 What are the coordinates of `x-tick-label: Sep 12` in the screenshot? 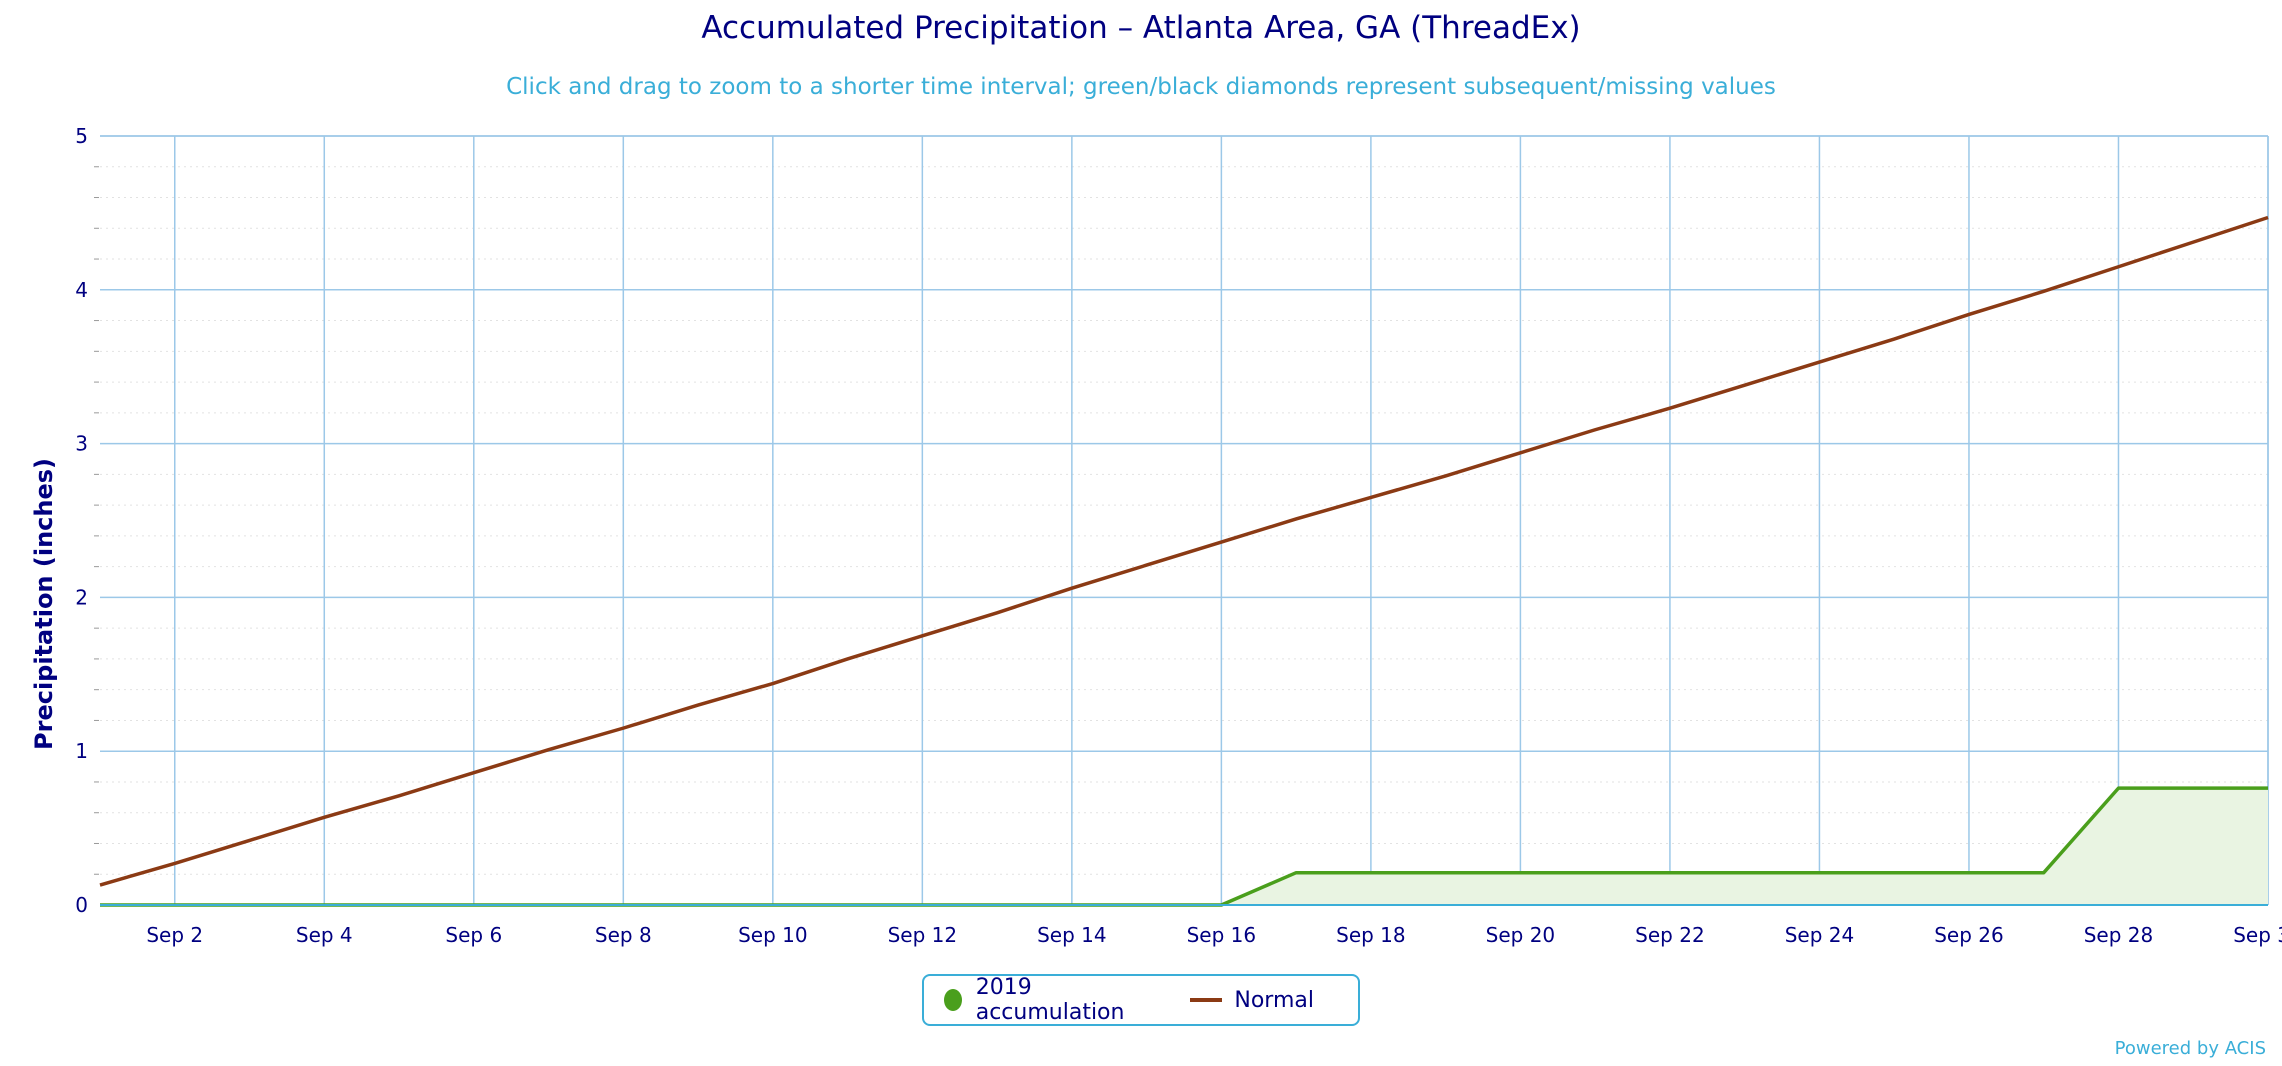 It's located at (923, 935).